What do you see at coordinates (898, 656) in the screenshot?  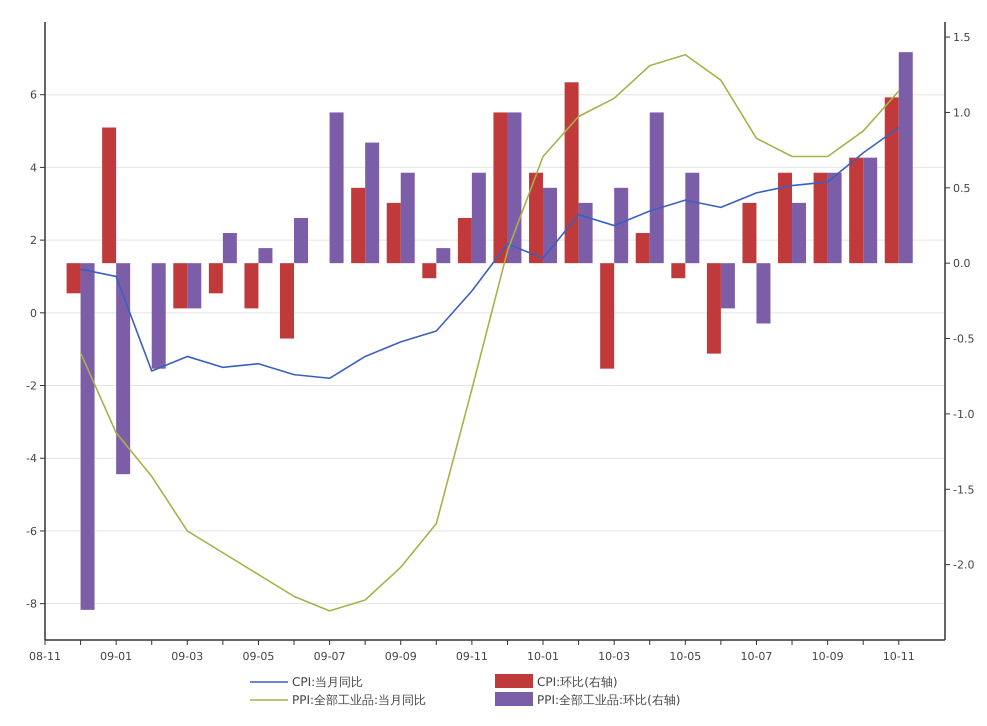 I see `x-tick-label: 10-11` at bounding box center [898, 656].